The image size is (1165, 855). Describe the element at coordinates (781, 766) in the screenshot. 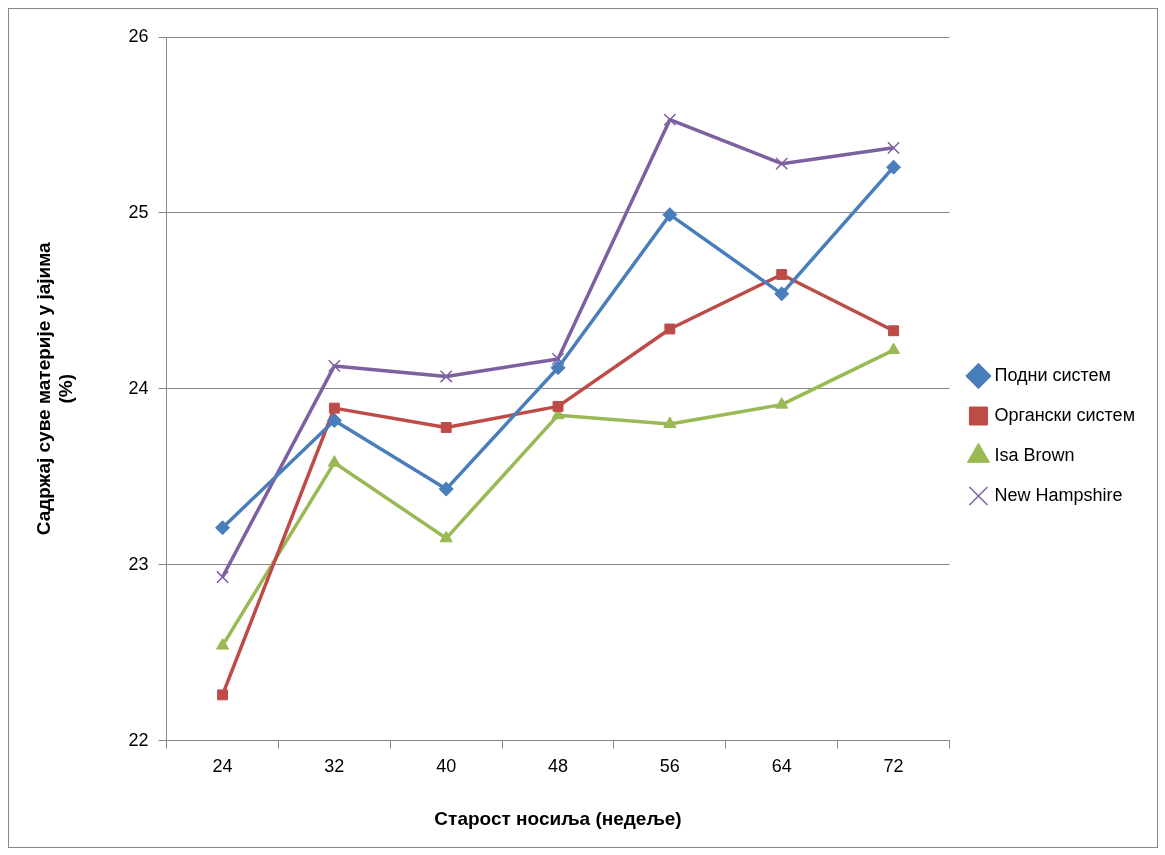

I see `x-tick-label: 64` at that location.